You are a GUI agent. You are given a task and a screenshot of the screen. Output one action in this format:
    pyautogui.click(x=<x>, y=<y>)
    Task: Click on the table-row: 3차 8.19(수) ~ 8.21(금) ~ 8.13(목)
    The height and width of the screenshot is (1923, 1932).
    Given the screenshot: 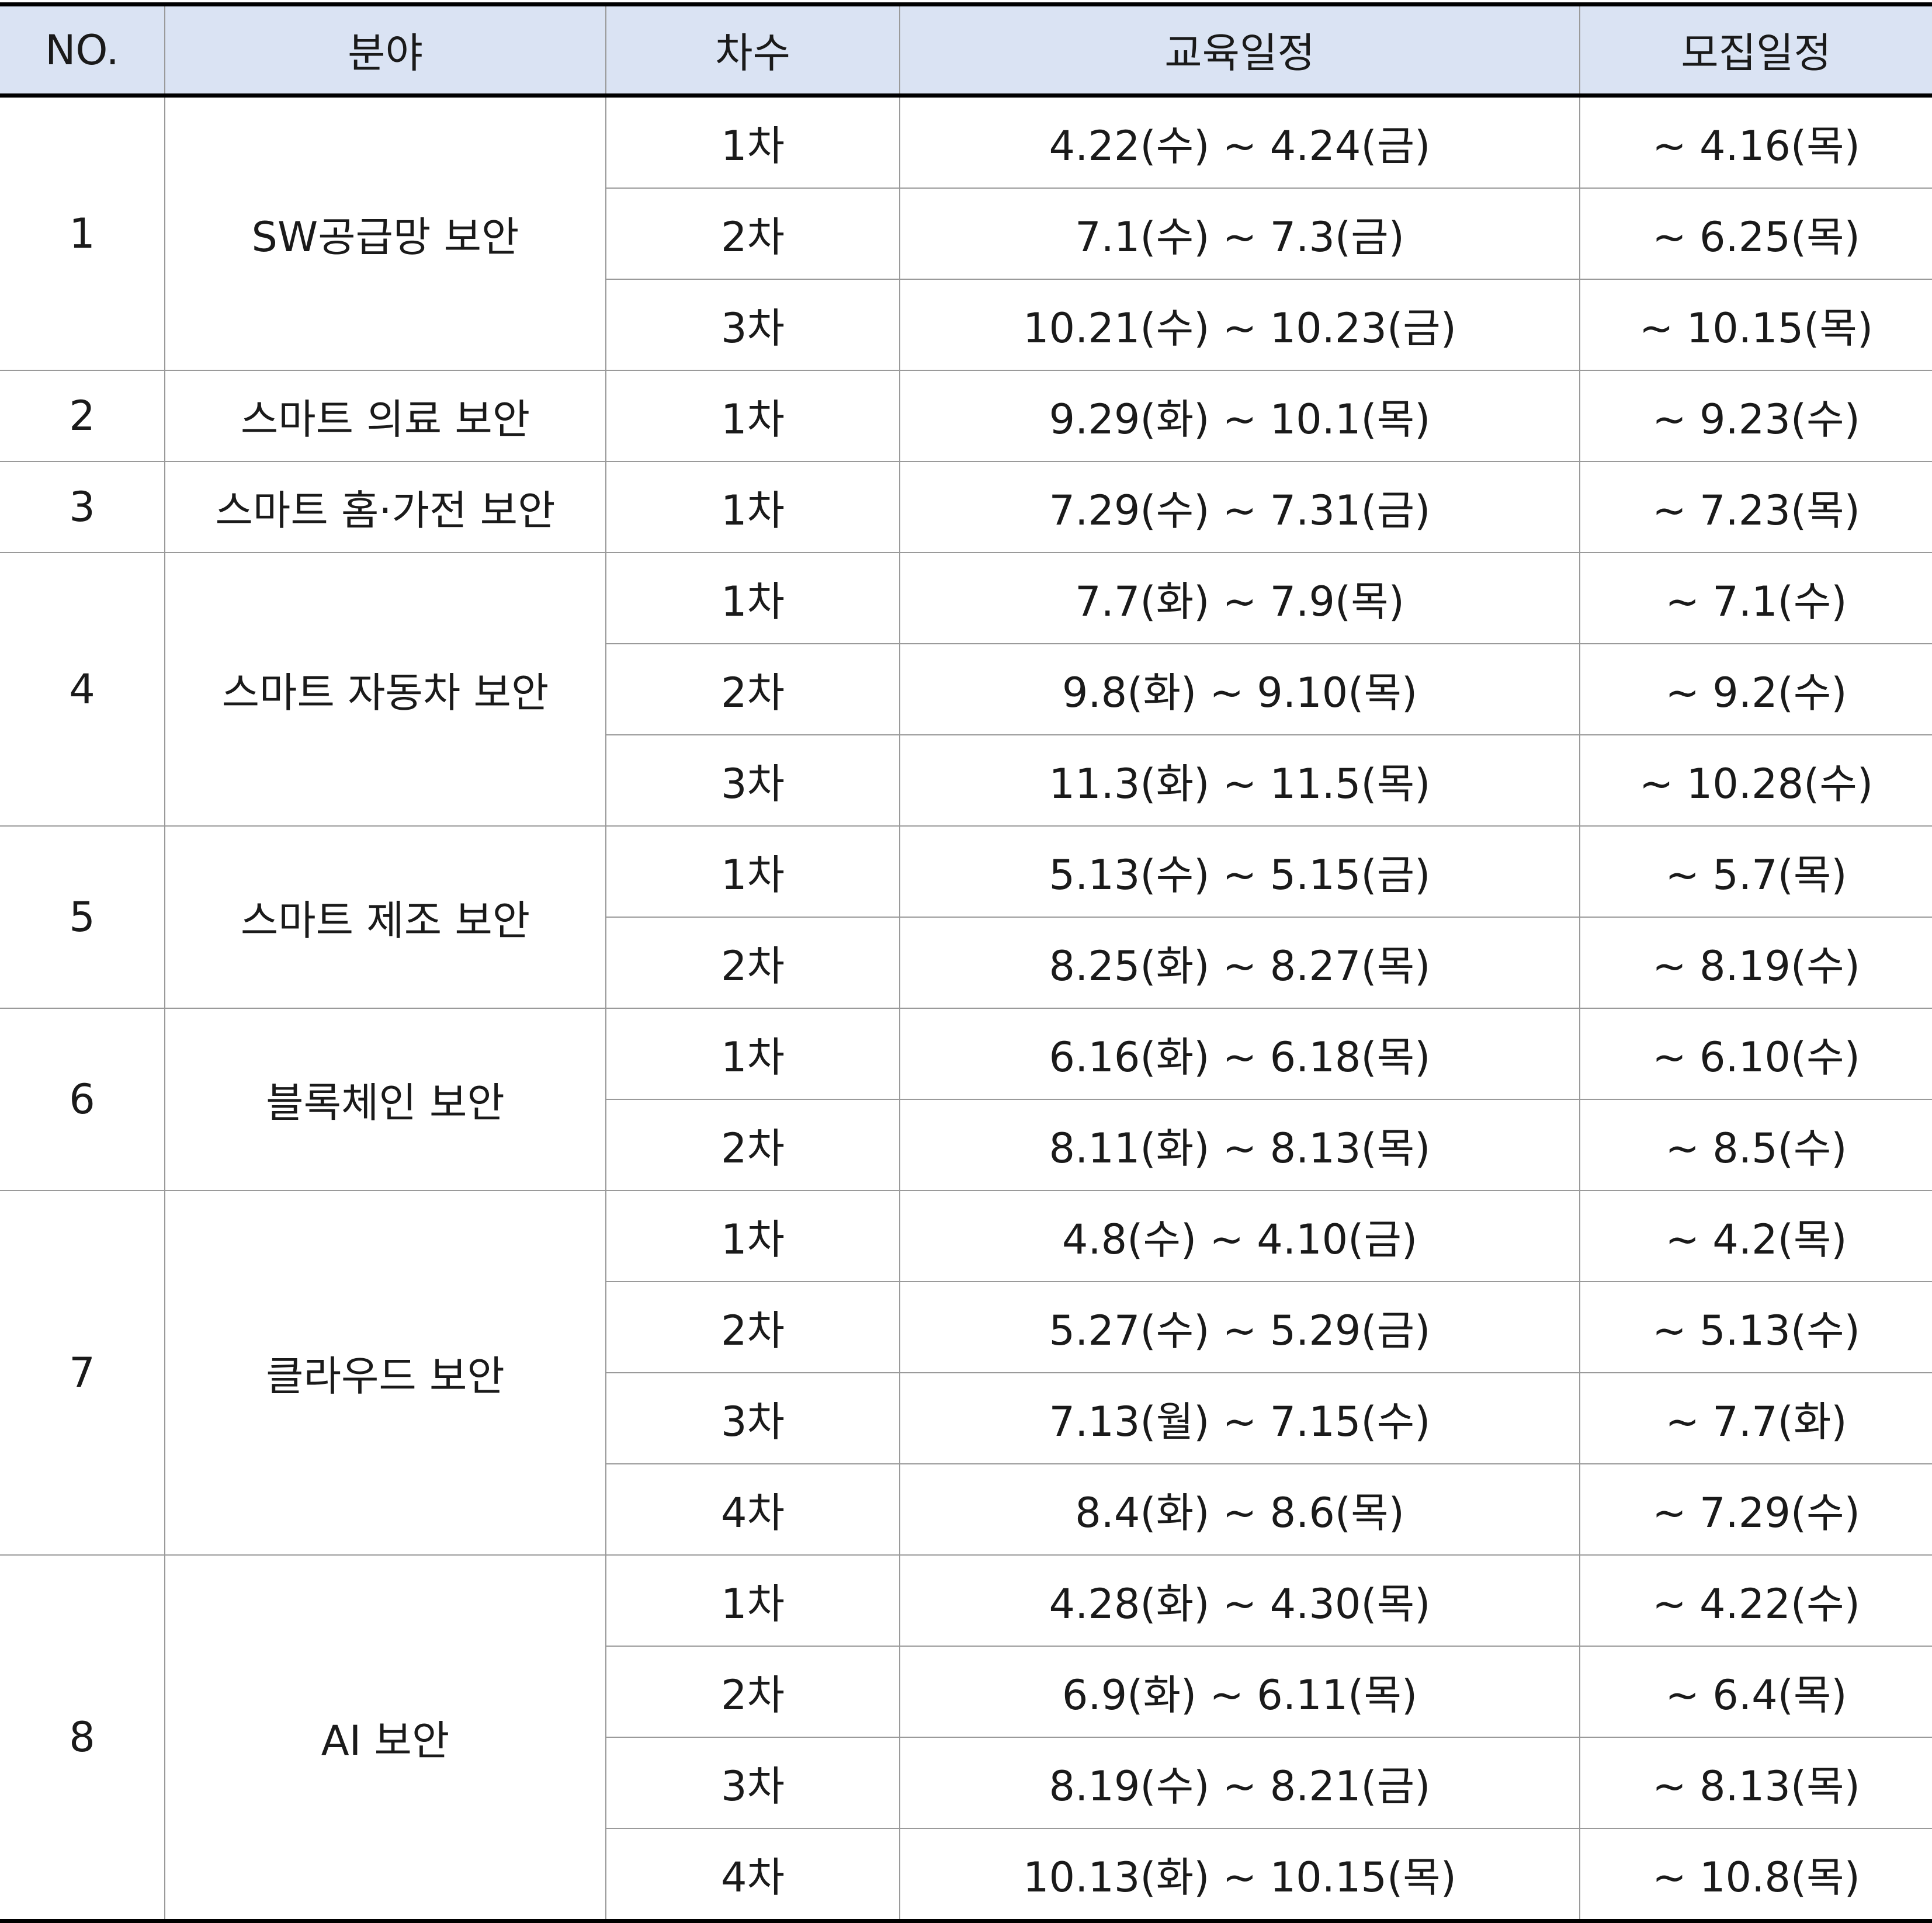 What is the action you would take?
    pyautogui.click(x=966, y=1783)
    